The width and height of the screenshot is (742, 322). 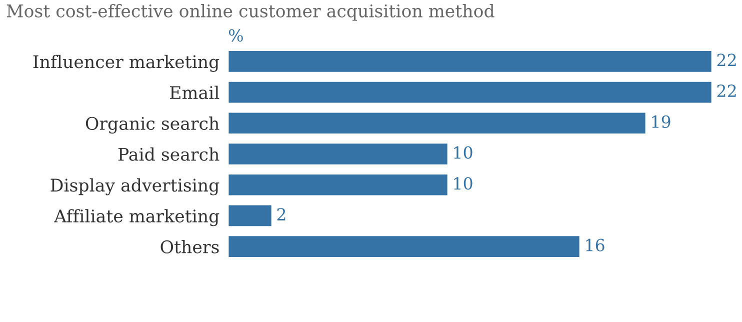 I want to click on y-tick-label: Email, so click(x=195, y=93).